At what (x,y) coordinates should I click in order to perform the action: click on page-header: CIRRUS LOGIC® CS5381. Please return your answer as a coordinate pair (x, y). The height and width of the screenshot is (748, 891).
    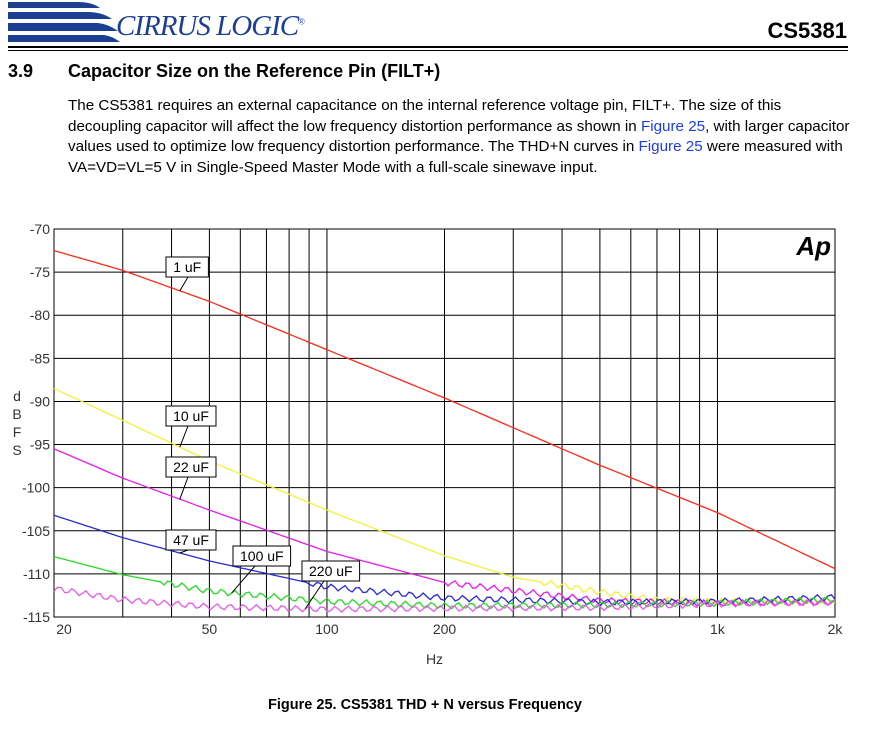
    Looking at the image, I should click on (445, 30).